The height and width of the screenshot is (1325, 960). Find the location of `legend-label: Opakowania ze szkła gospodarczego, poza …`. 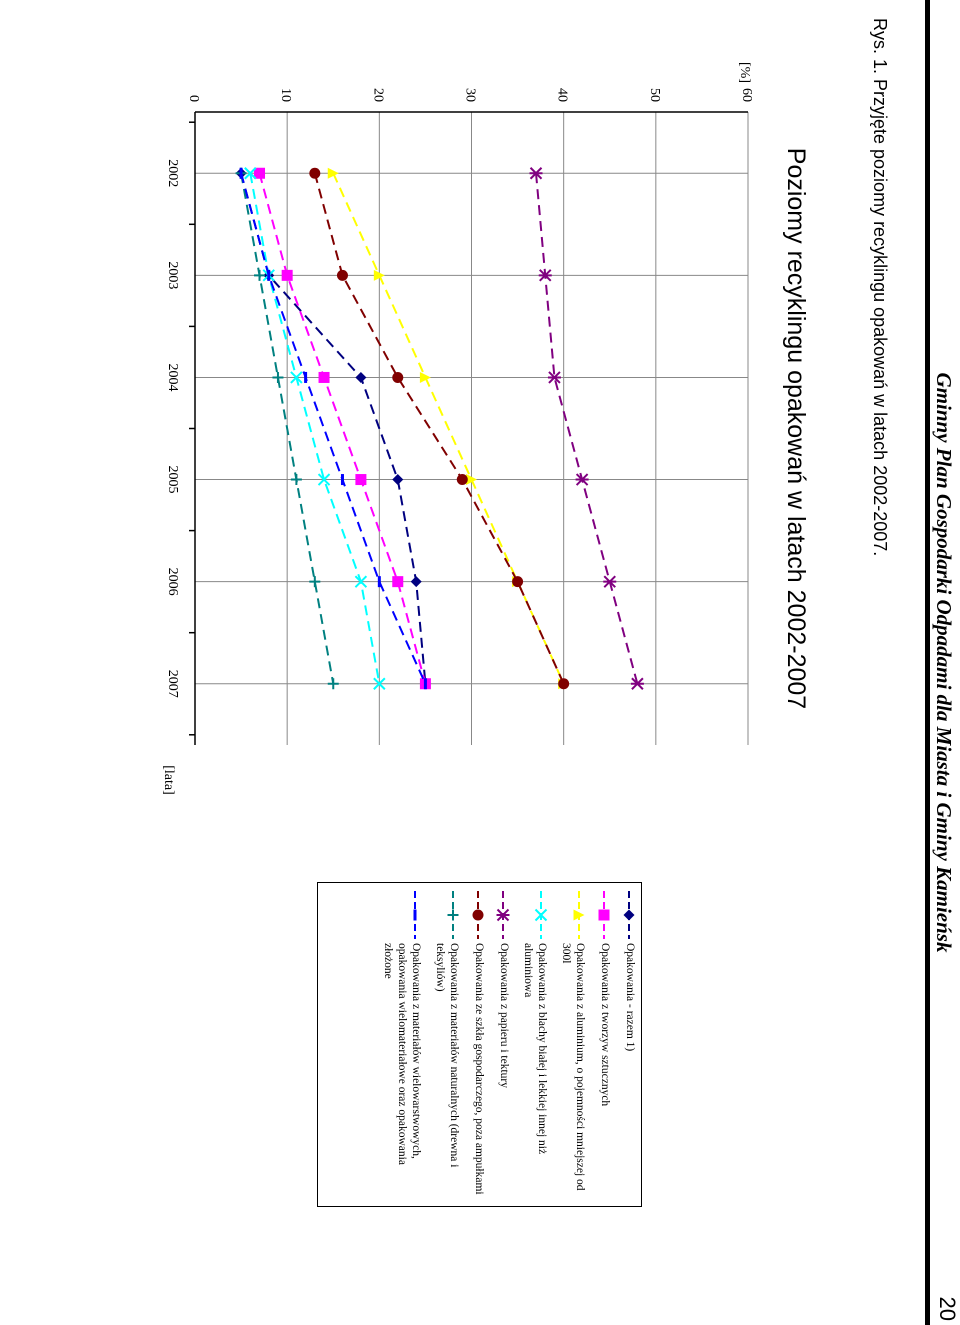

legend-label: Opakowania ze szkła gospodarczego, poza … is located at coordinates (479, 1069).